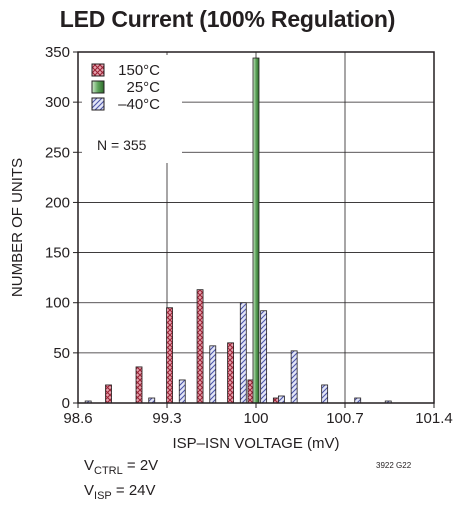 This screenshot has height=513, width=455. Describe the element at coordinates (122, 145) in the screenshot. I see `sample-size-annotation: N = 355` at that location.